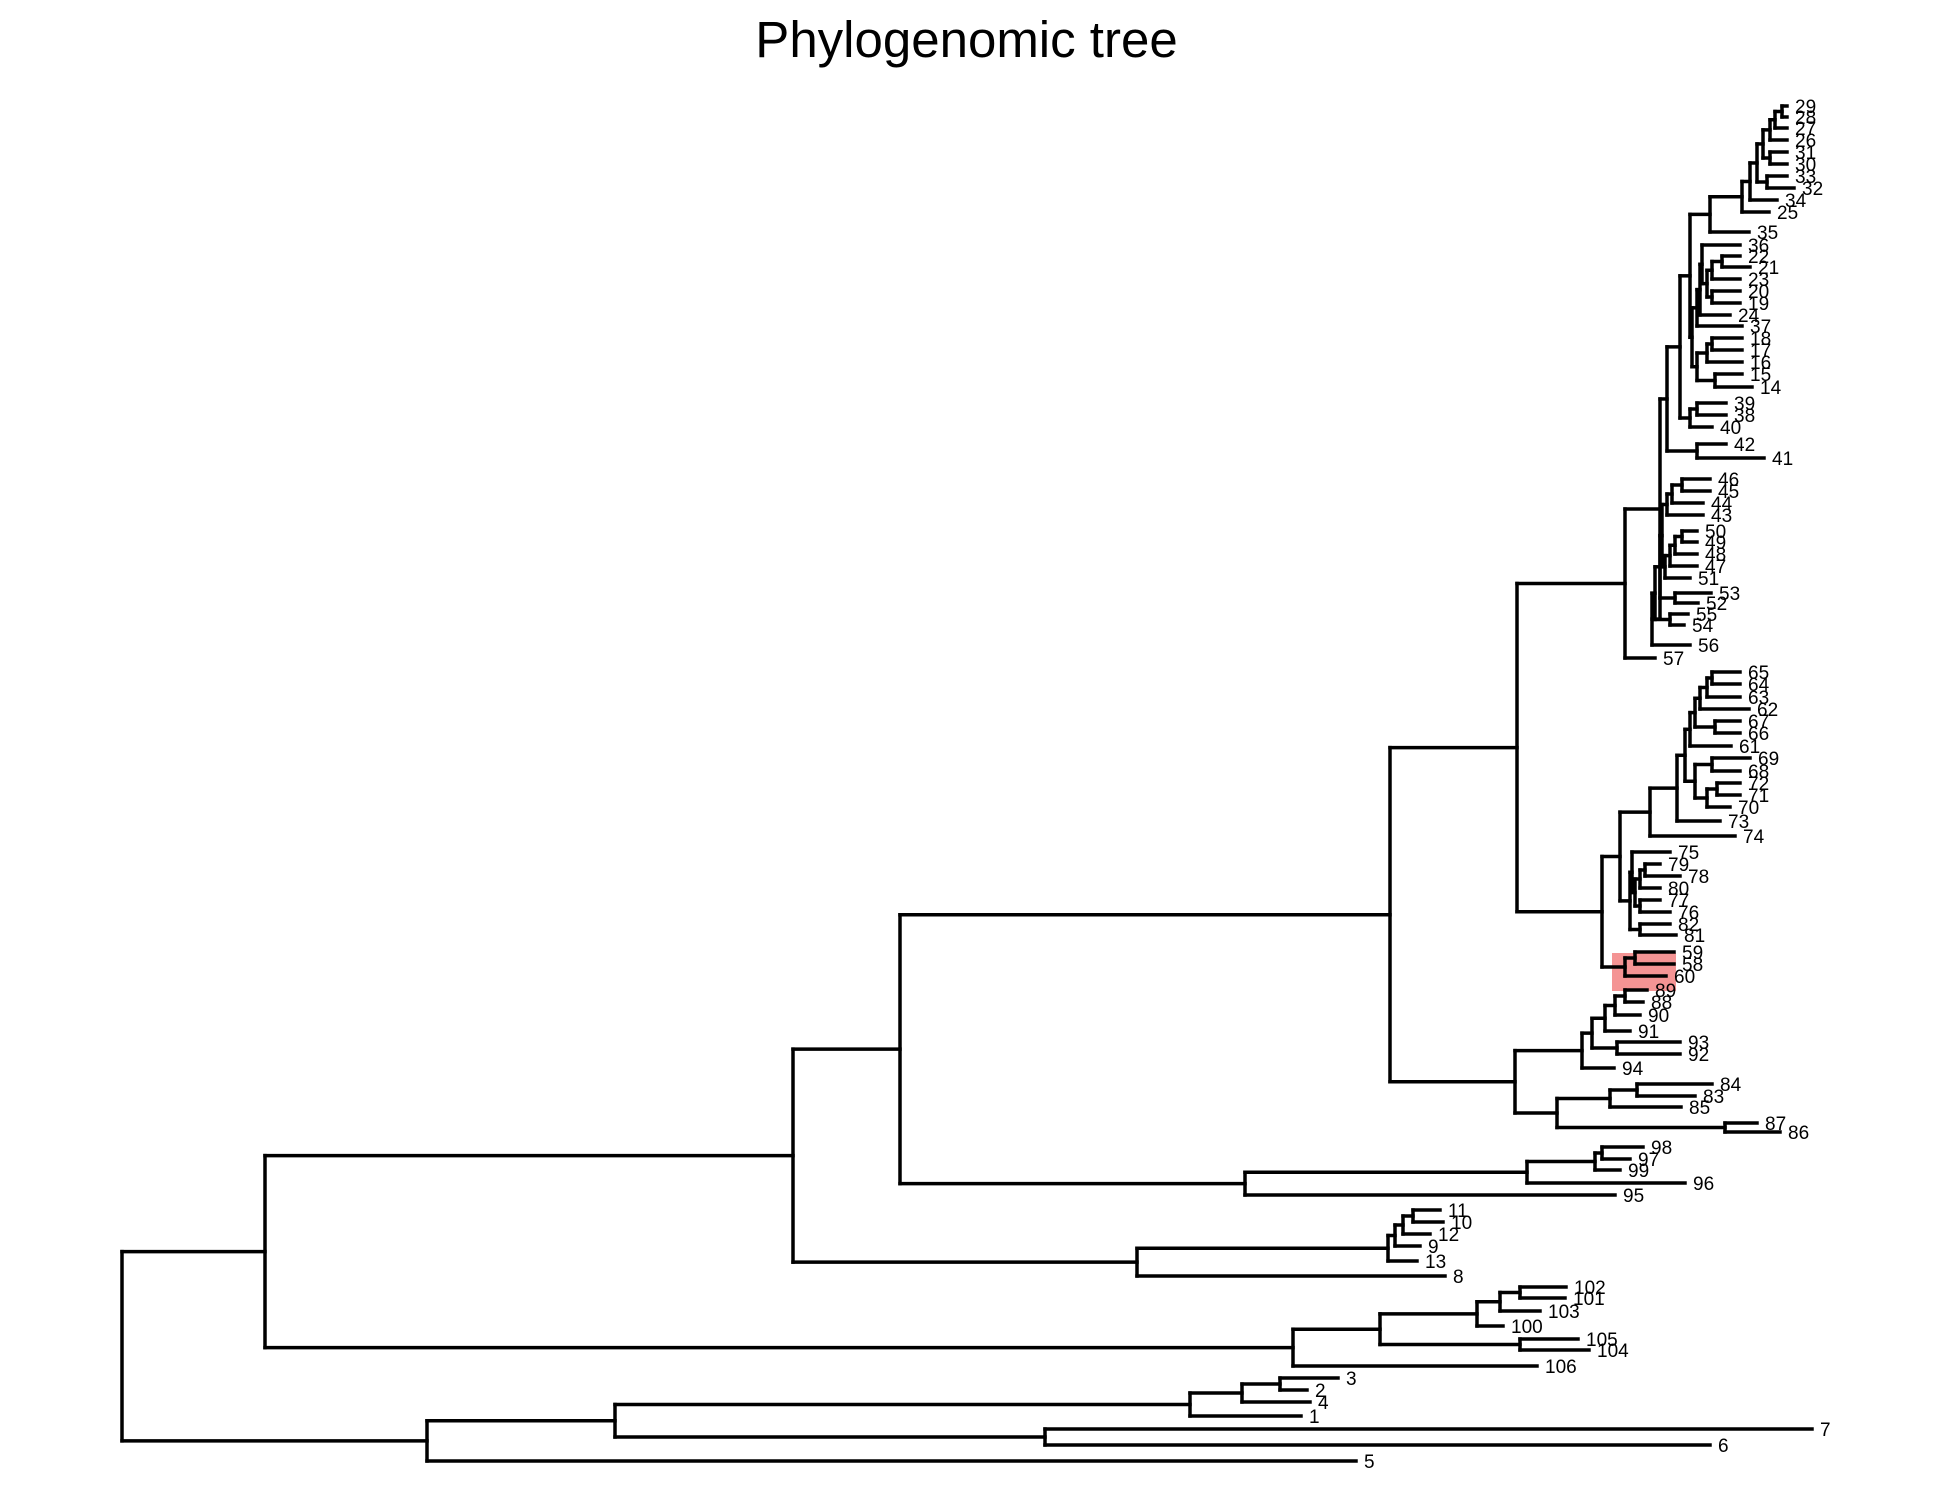  I want to click on tip-label: 26, so click(1805, 141).